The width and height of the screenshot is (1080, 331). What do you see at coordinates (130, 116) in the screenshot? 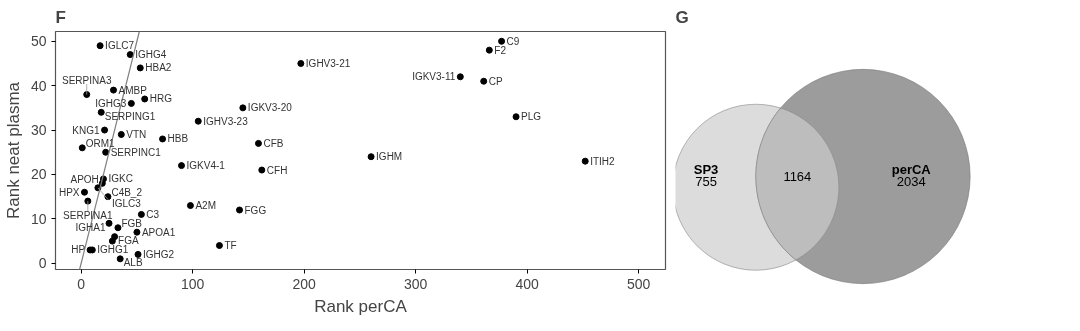
I see `annotation: SERPING1` at bounding box center [130, 116].